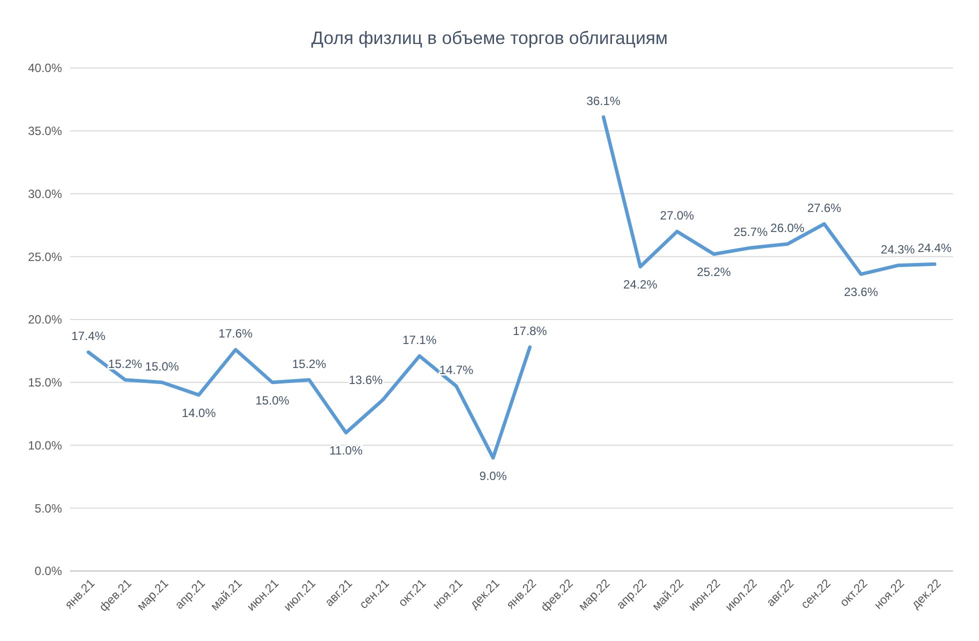 Image resolution: width=979 pixels, height=641 pixels. I want to click on data-label: 25.2%, so click(714, 272).